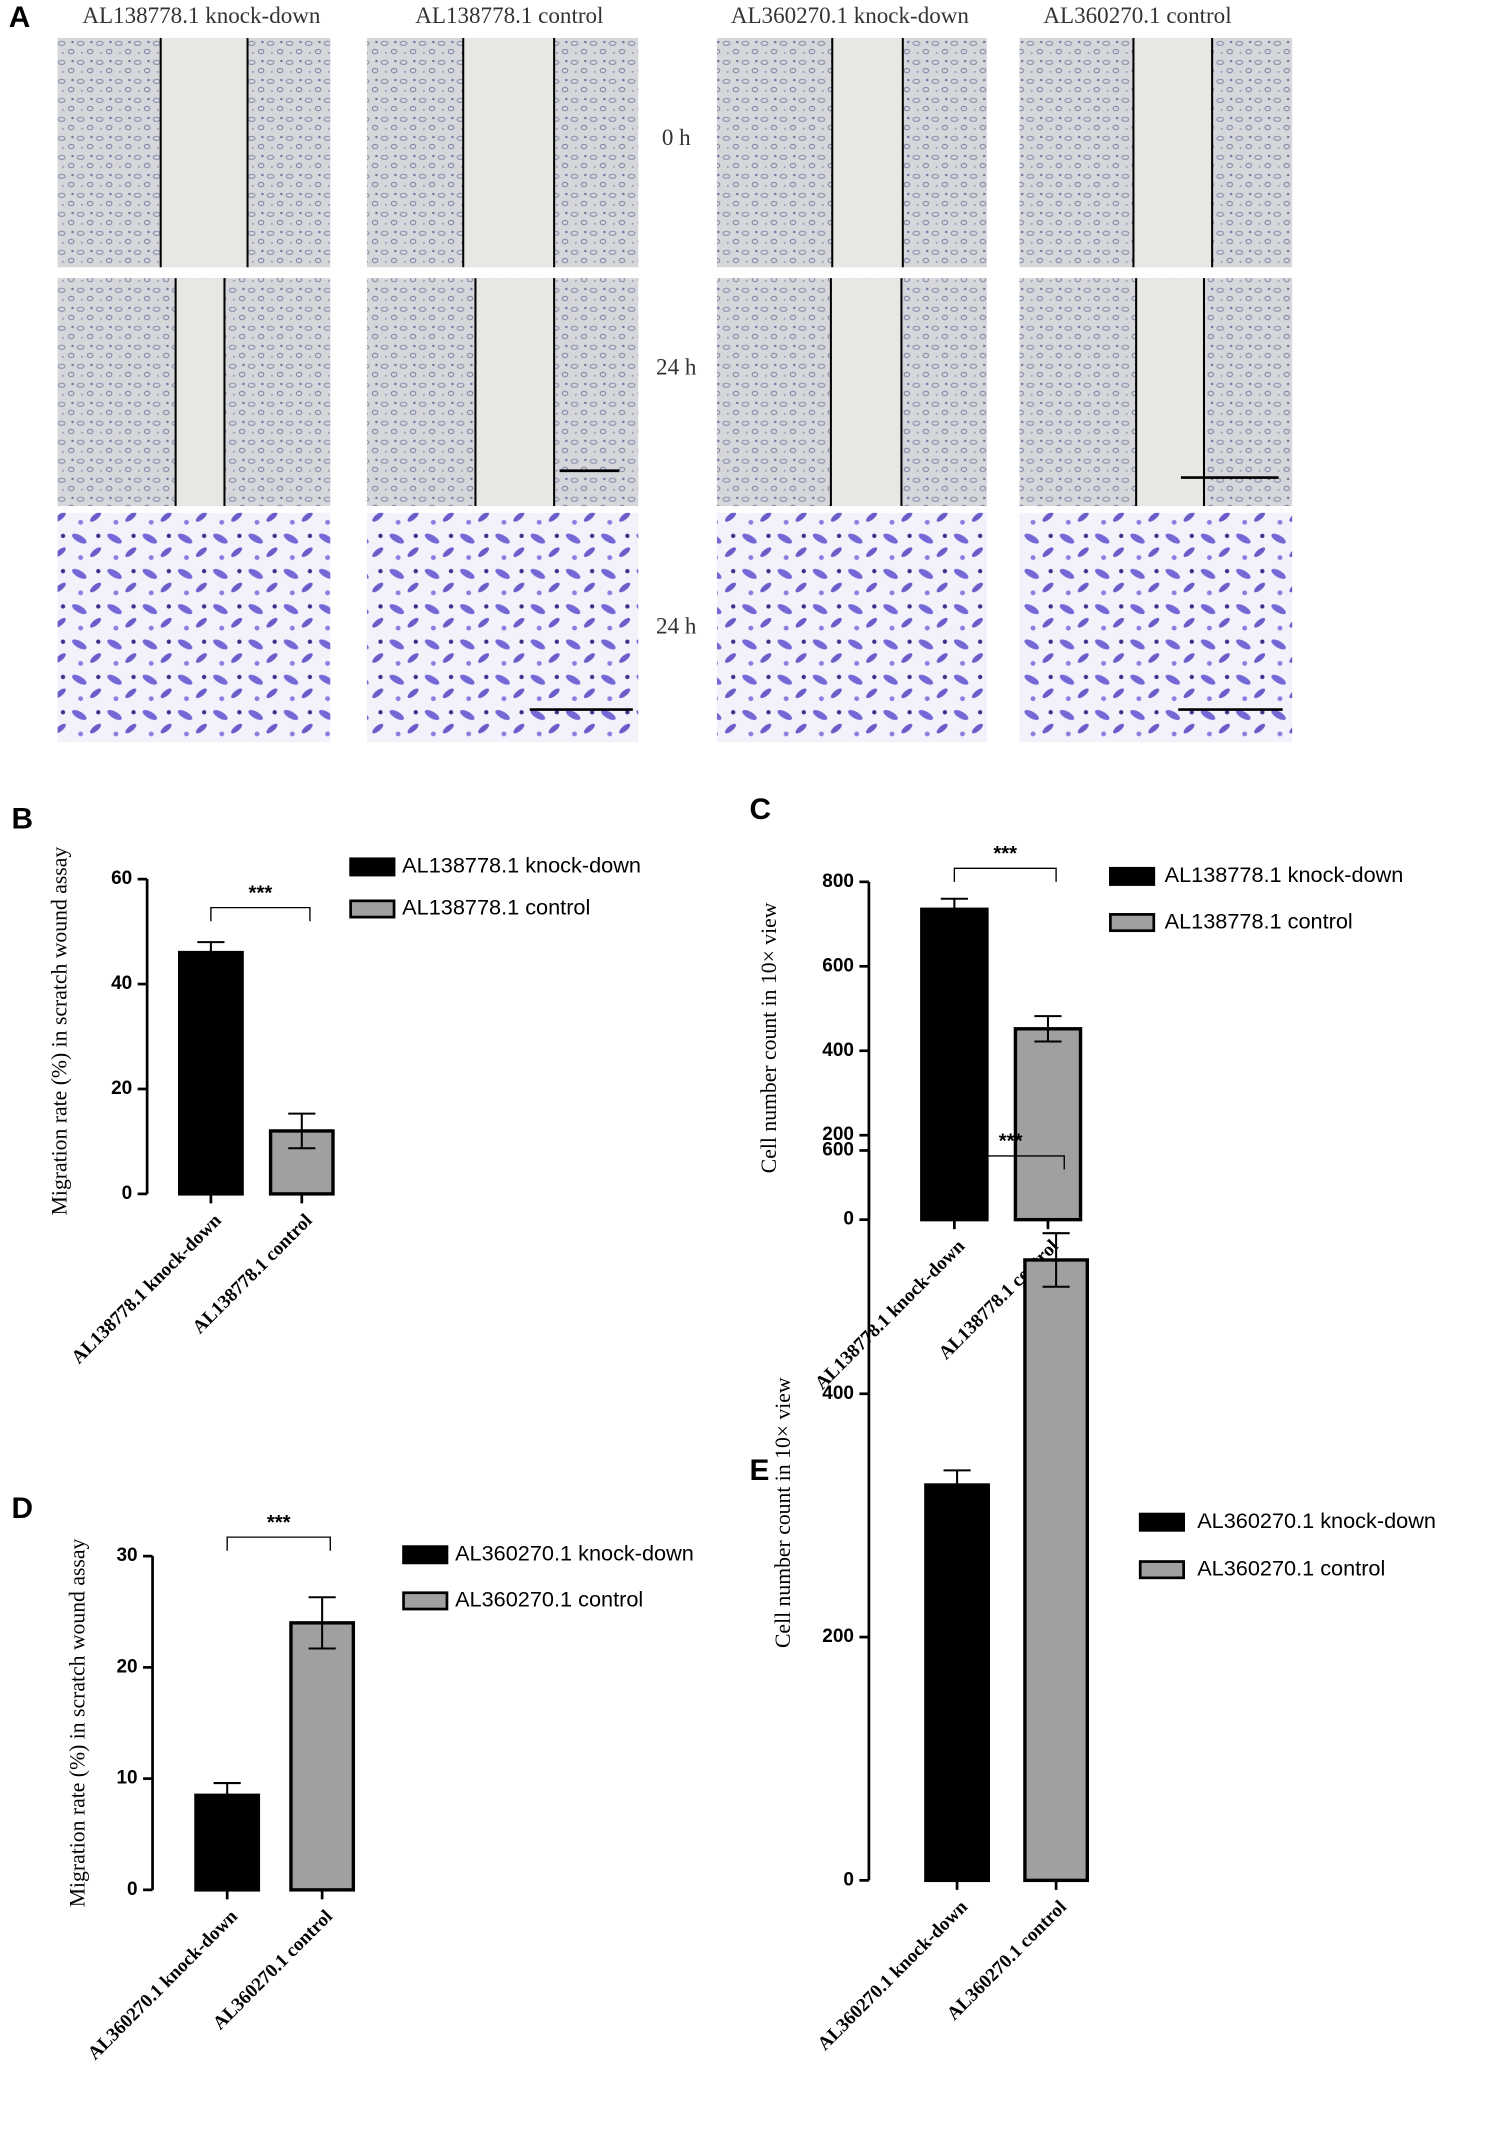 The image size is (1499, 2130). I want to click on column-header: AL360270.1 control, so click(1137, 15).